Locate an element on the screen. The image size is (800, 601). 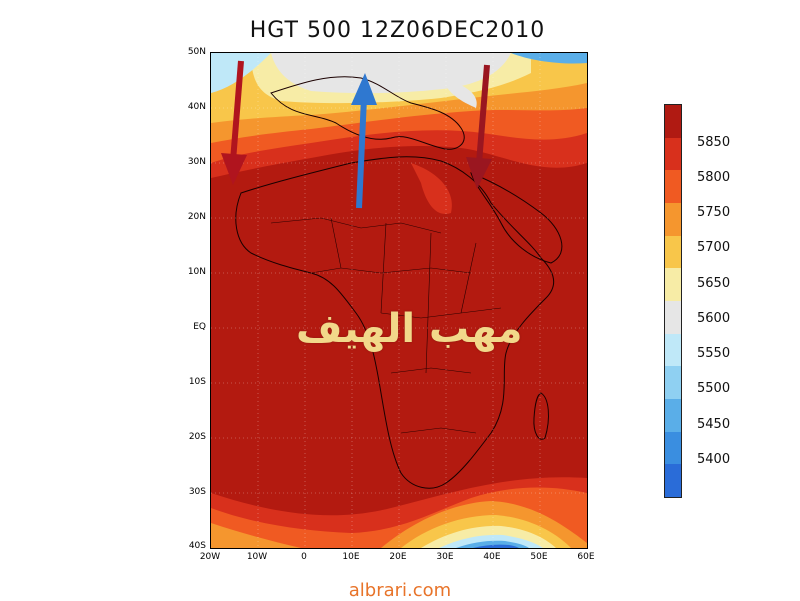
lon-label-10w: 10W is located at coordinates (257, 557).